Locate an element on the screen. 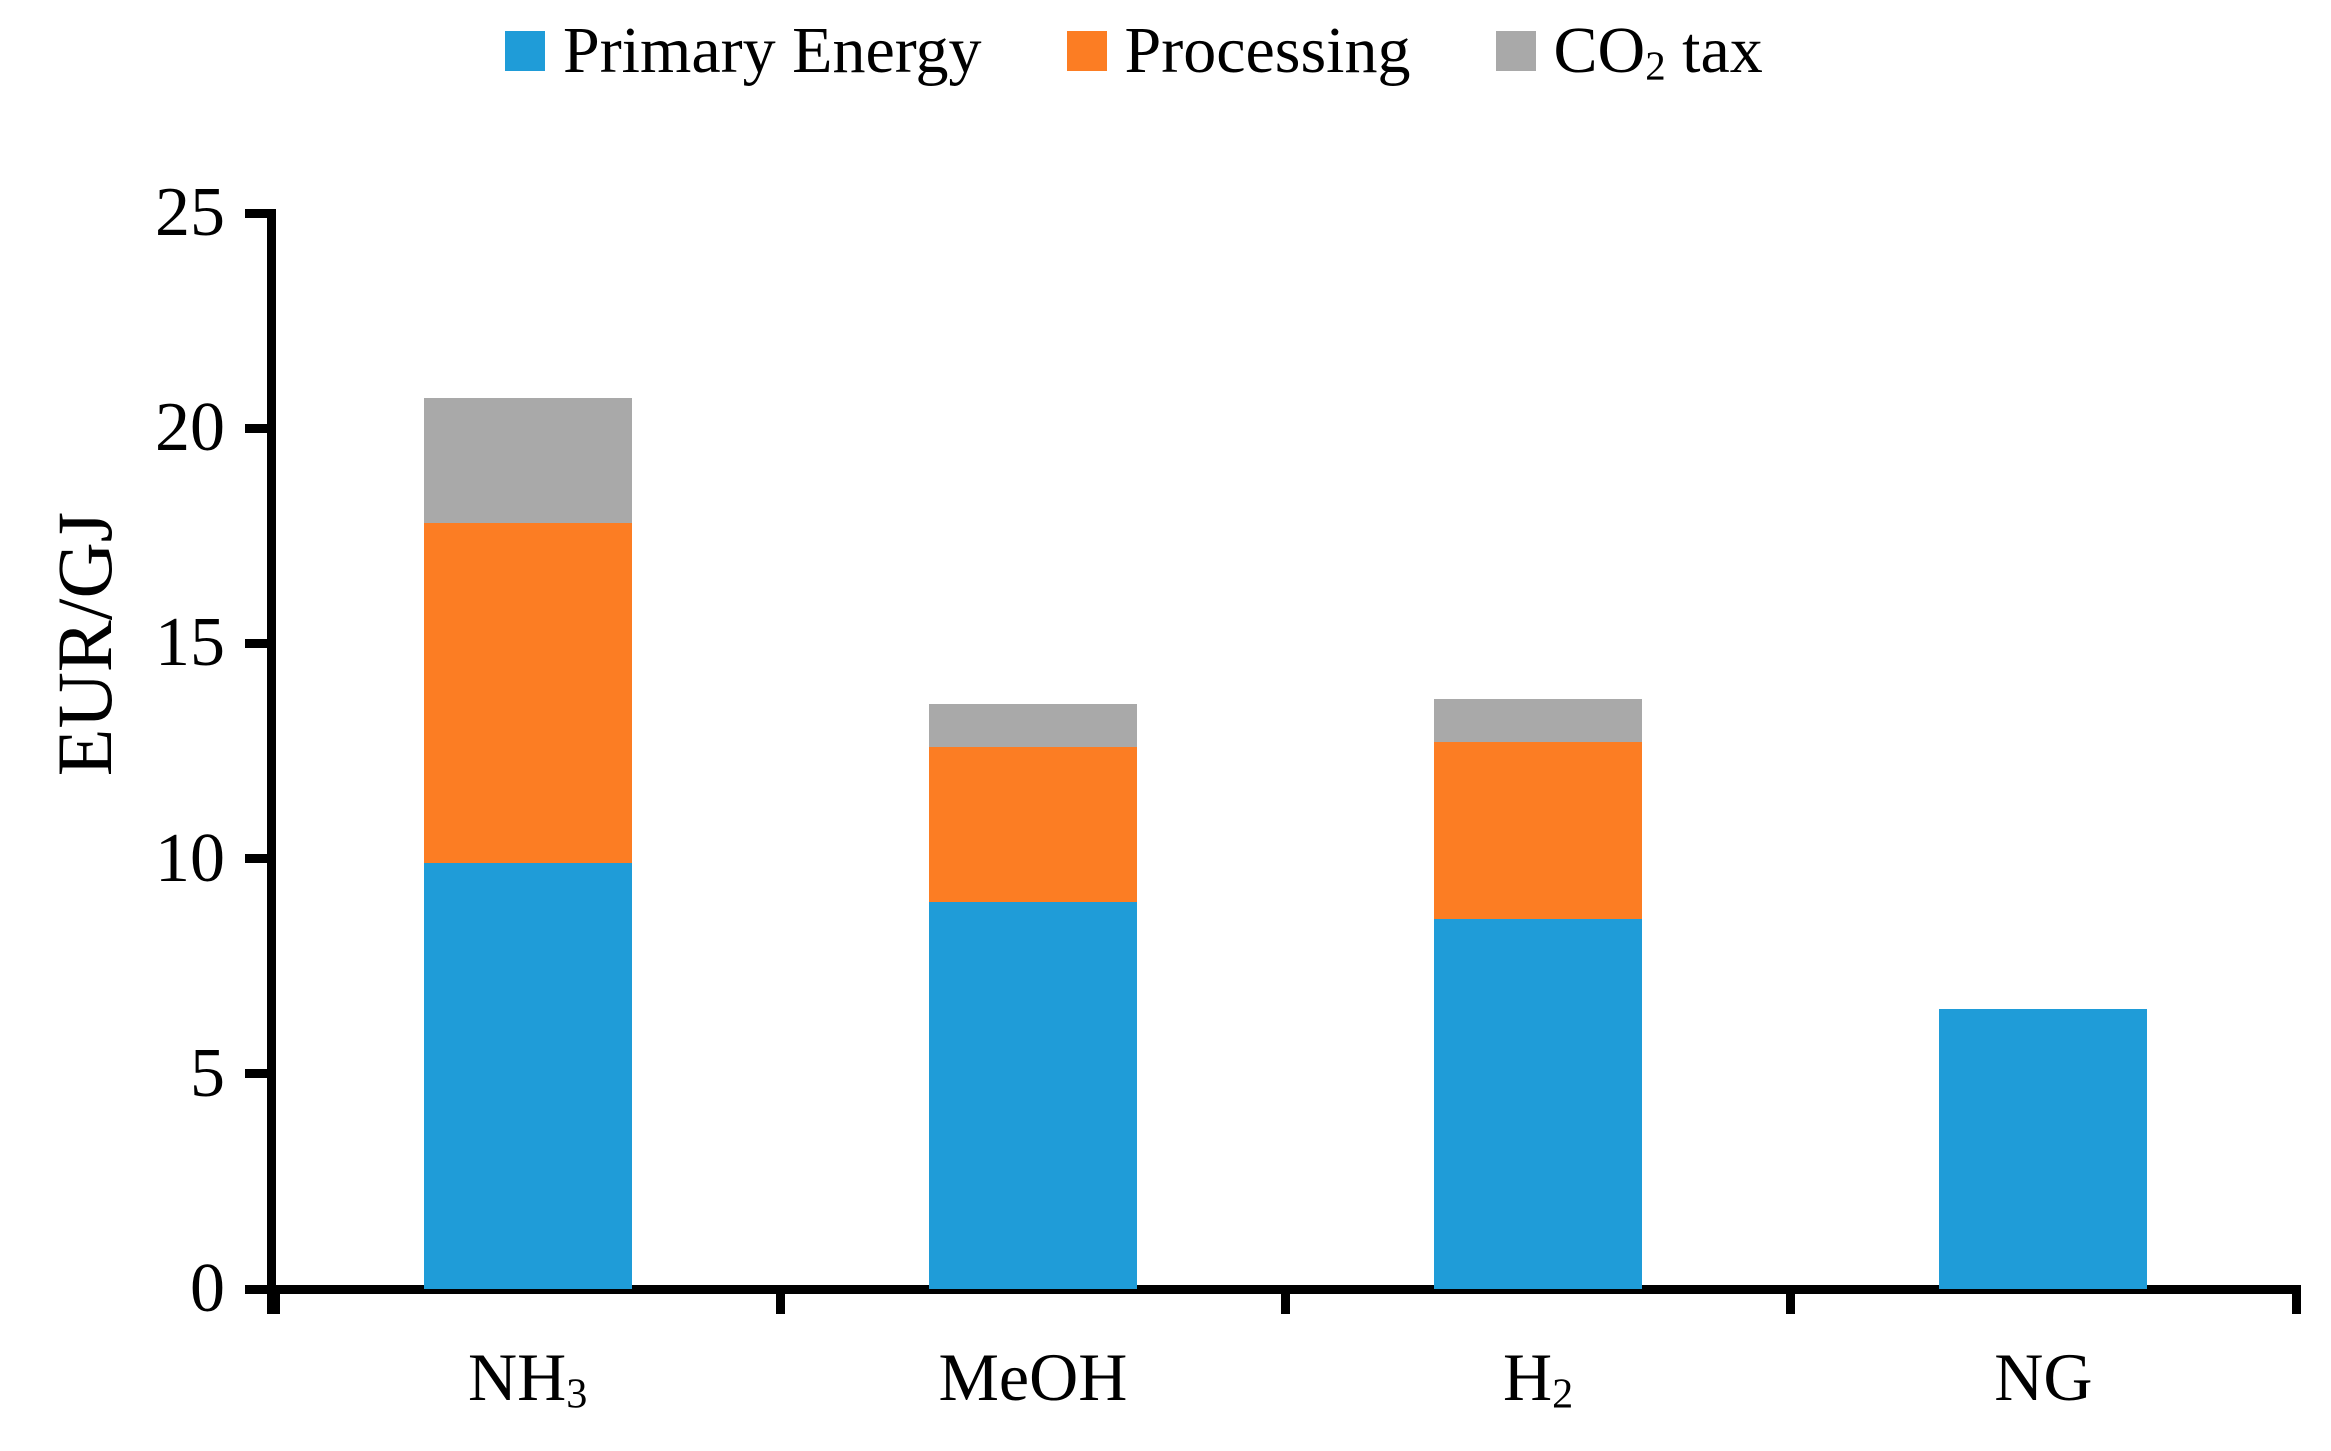 Image resolution: width=2331 pixels, height=1451 pixels. y-tick-label: 25 is located at coordinates (190, 212).